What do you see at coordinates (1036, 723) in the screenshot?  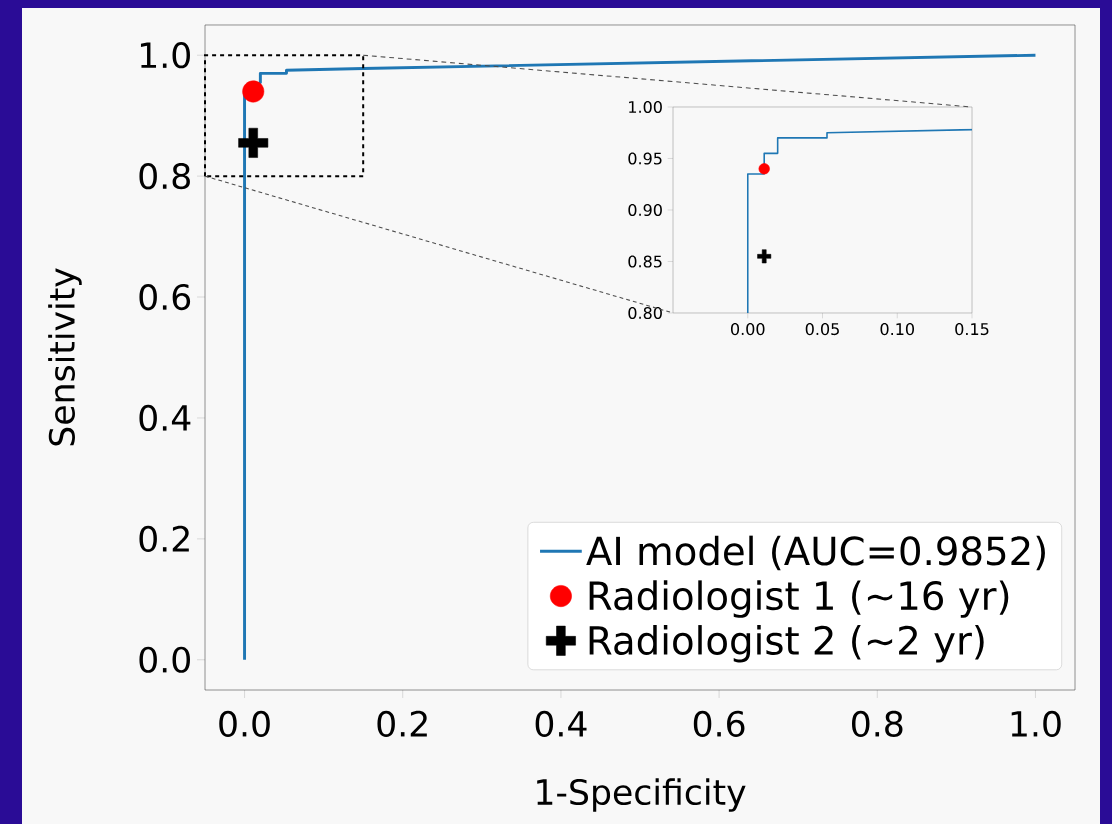 I see `x-tick-label: 1.0` at bounding box center [1036, 723].